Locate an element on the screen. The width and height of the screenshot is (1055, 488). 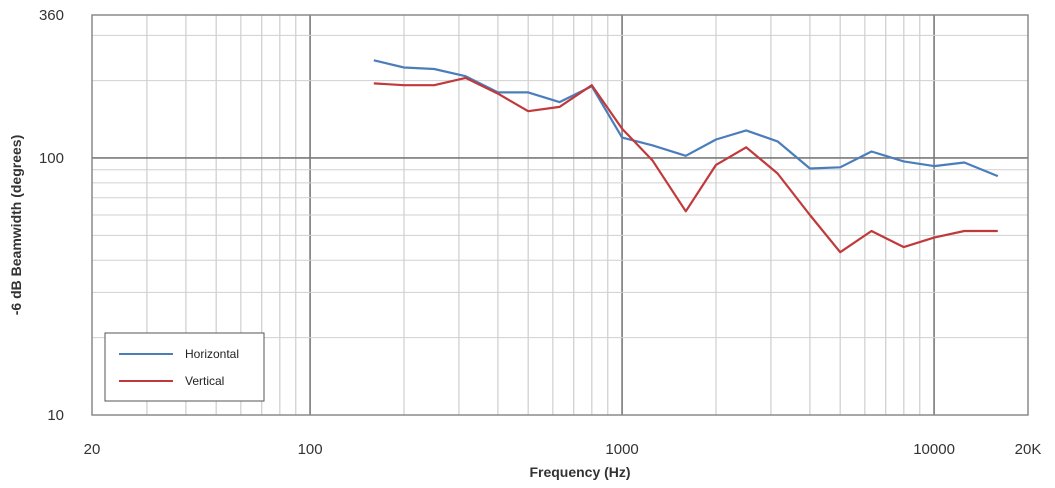
x-tick-label: 10000 is located at coordinates (934, 449).